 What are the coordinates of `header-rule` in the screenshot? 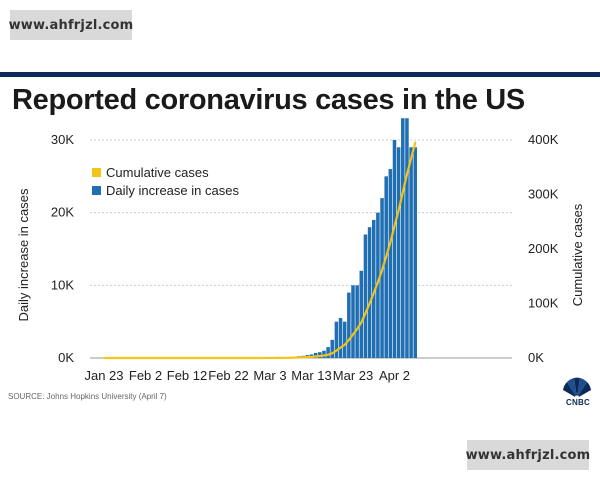 It's located at (300, 74).